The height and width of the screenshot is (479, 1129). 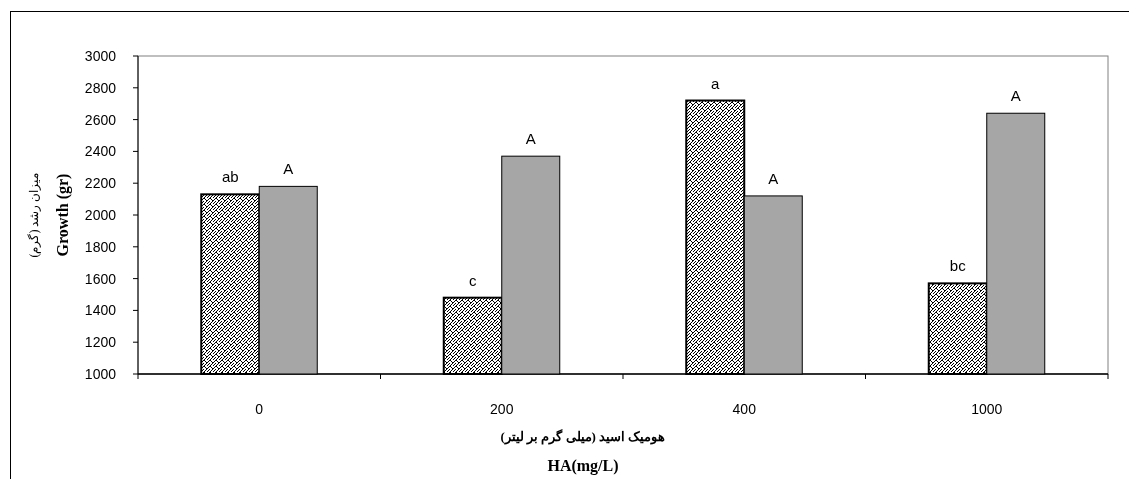 I want to click on y-tick-label: 3000, so click(x=100, y=56).